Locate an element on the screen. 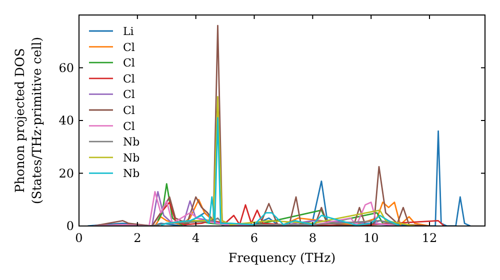  x-tick-label: 2 is located at coordinates (138, 238).